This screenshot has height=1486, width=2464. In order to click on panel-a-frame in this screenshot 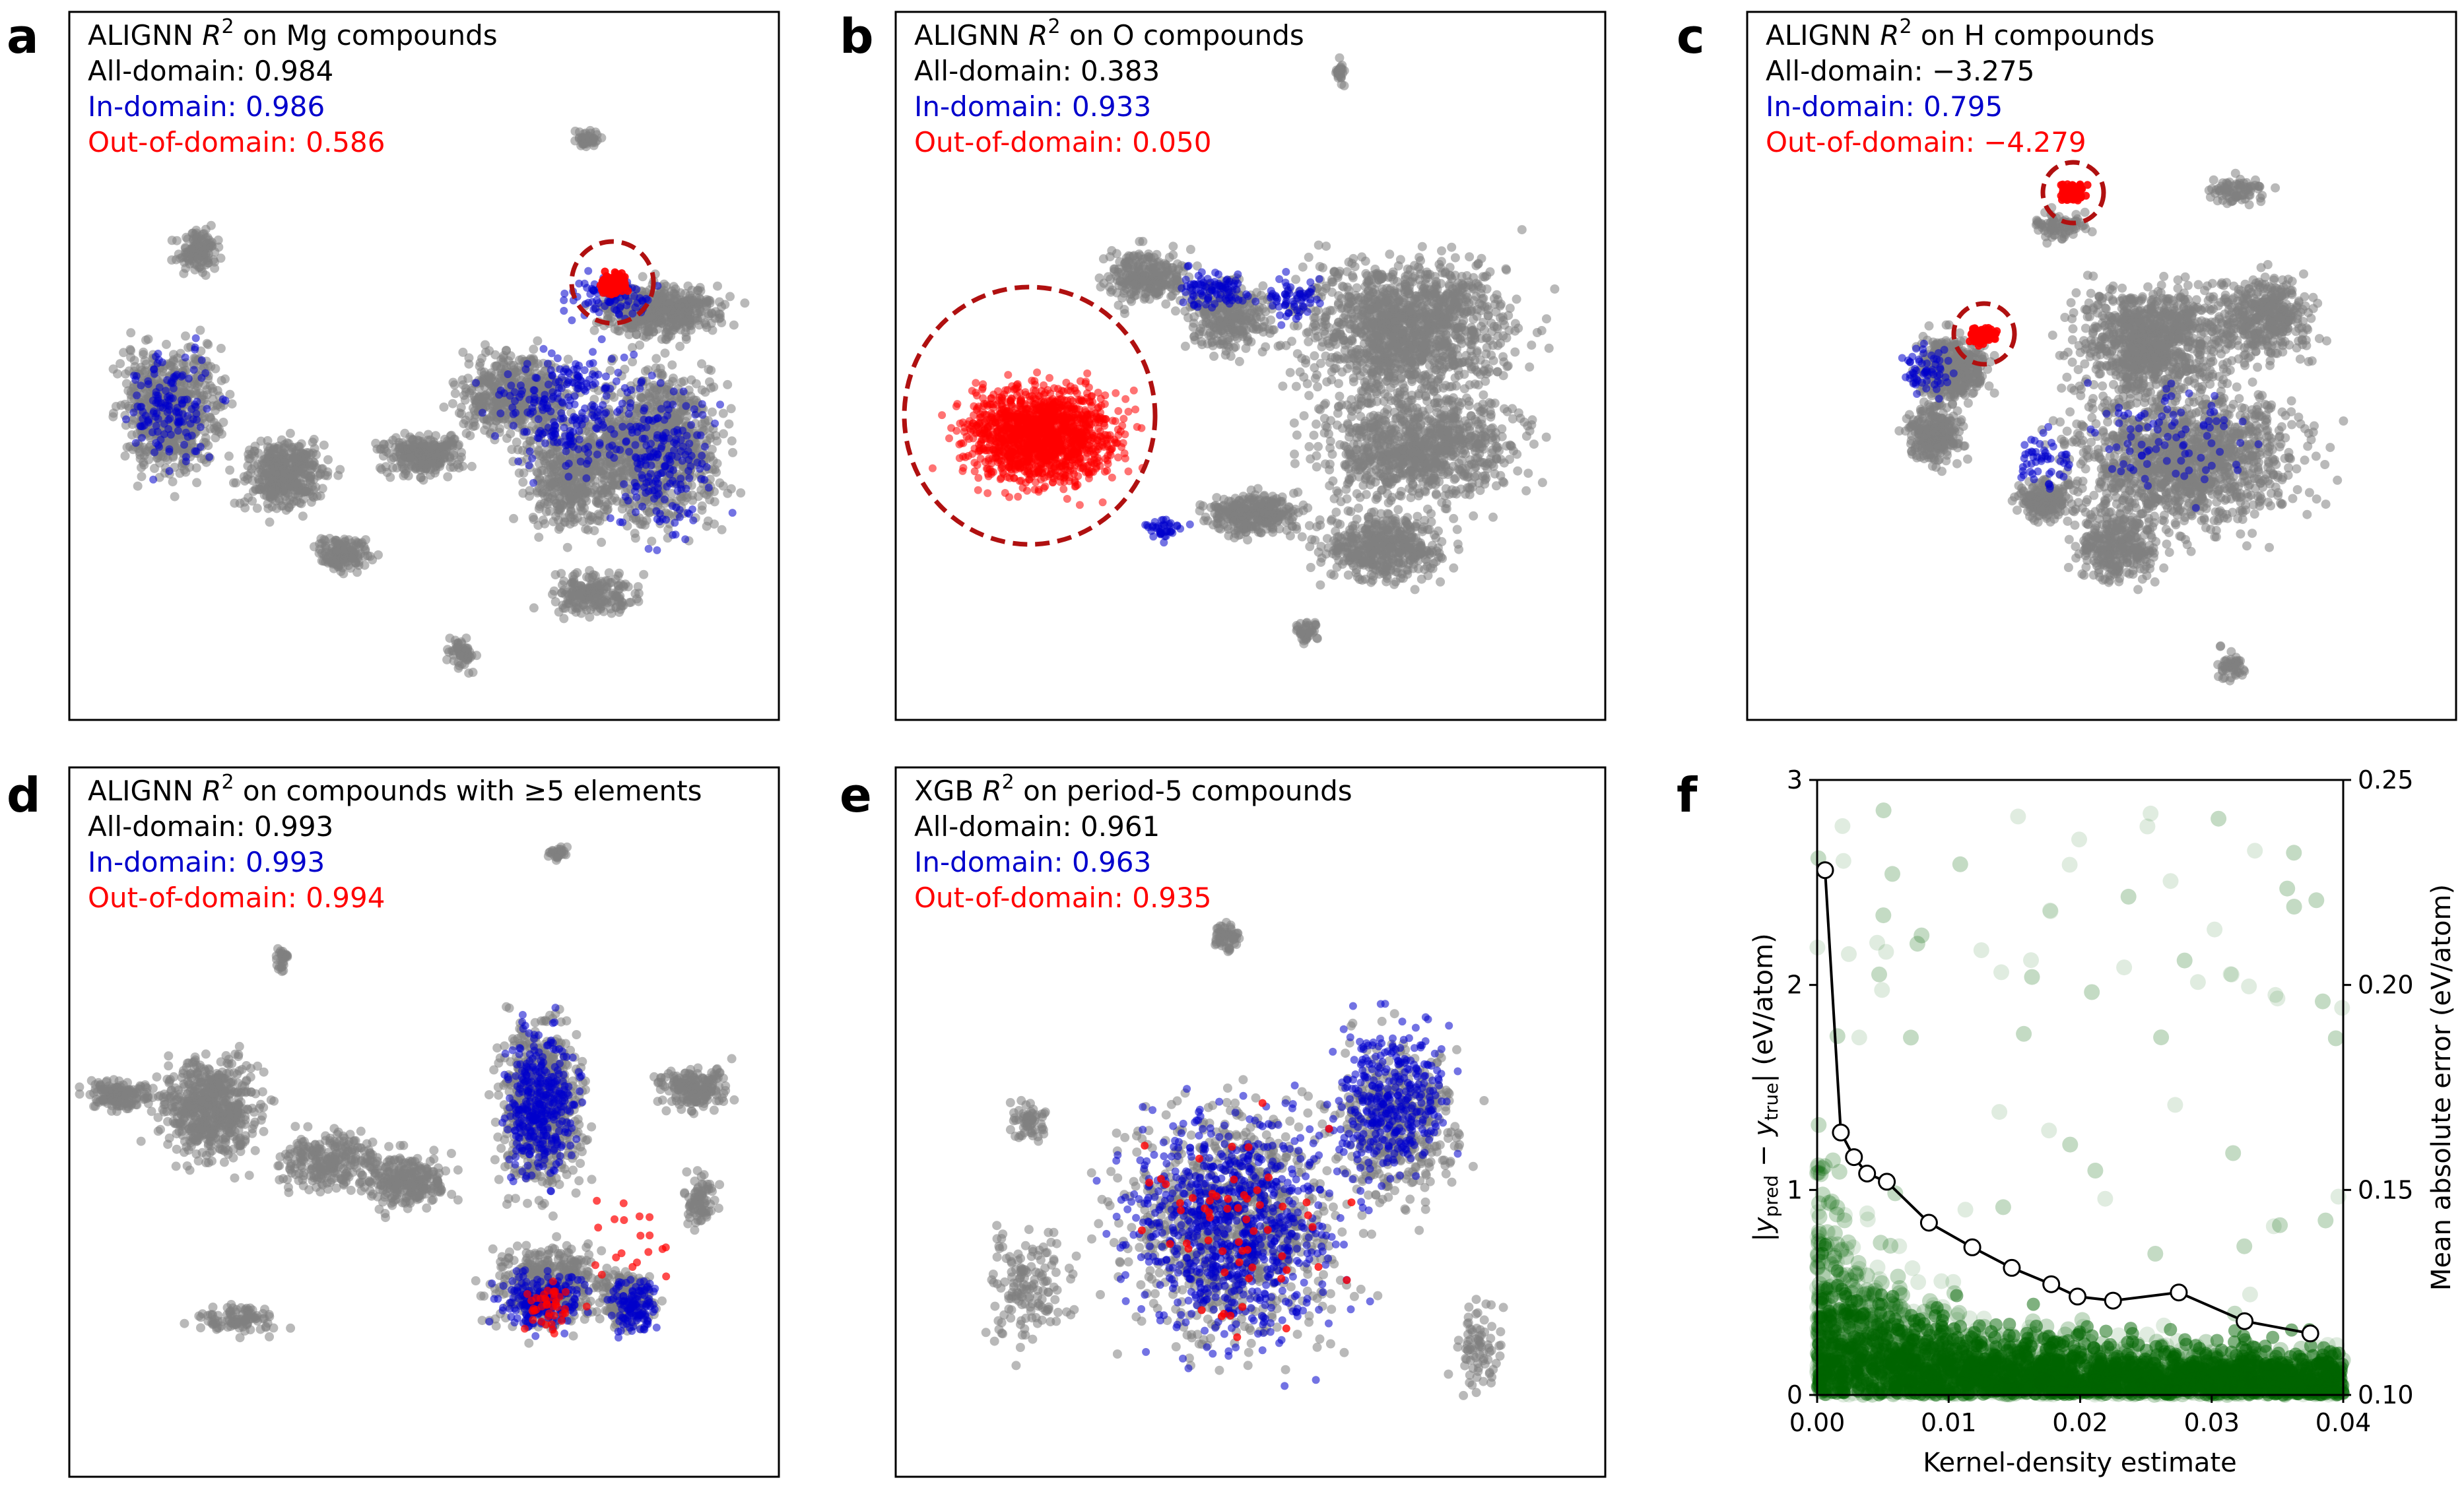, I will do `click(424, 366)`.